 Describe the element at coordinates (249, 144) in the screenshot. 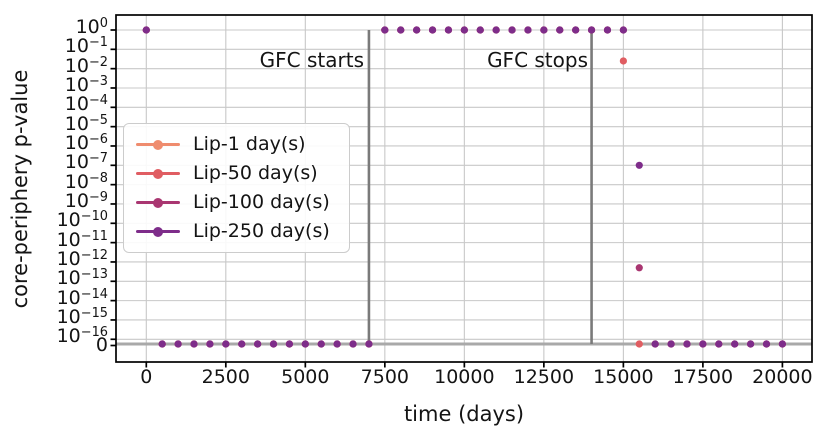

I see `legend-label-lip-1: Lip-1 day(s)` at that location.